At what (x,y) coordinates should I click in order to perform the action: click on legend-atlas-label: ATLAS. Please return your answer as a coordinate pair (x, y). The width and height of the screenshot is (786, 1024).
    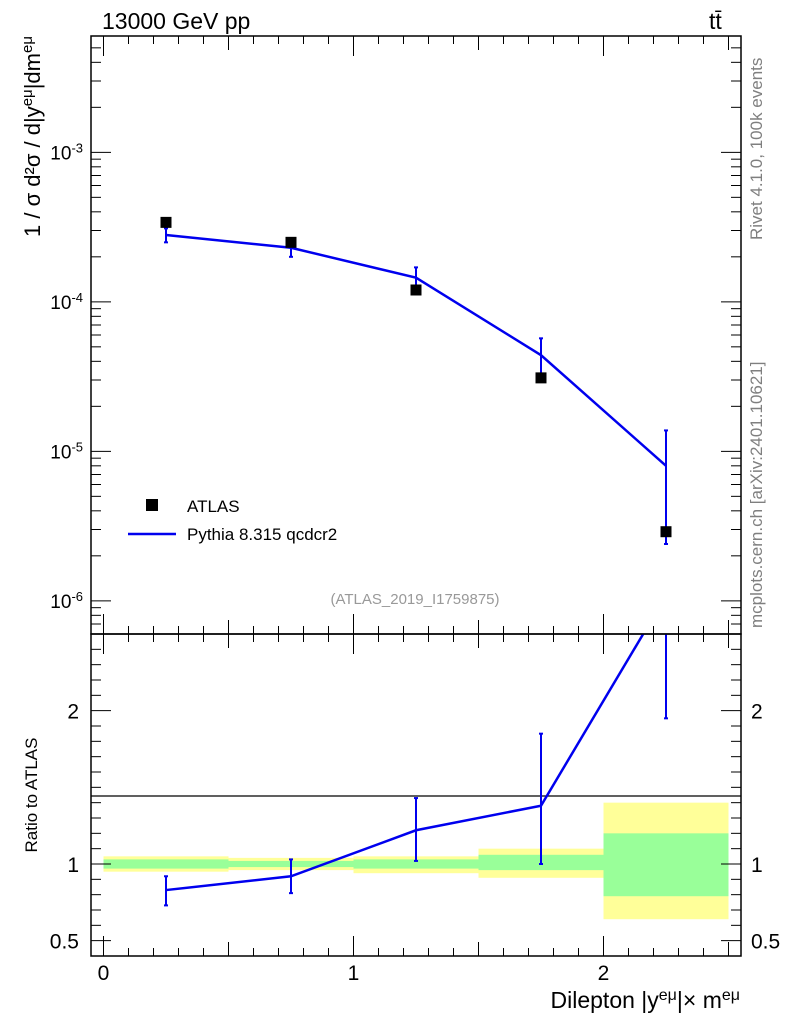
    Looking at the image, I should click on (213, 506).